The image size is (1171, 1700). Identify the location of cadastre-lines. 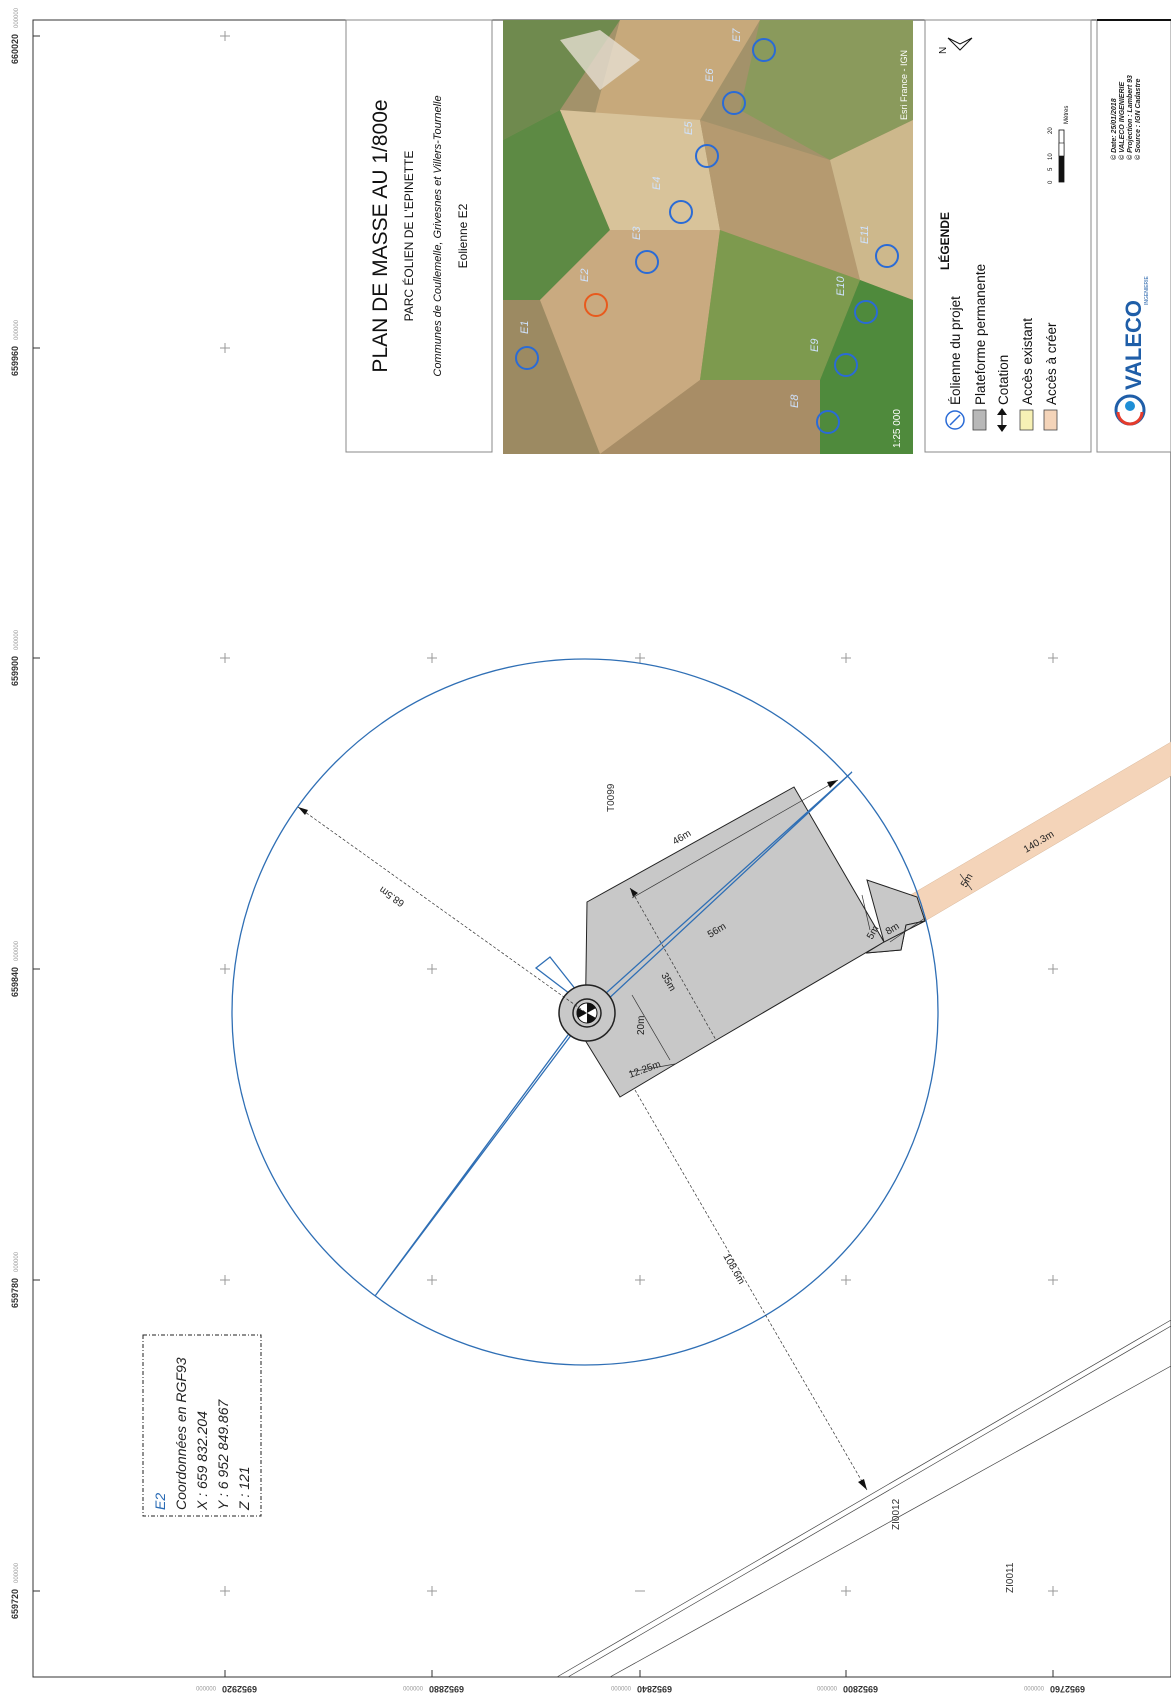
(863, 1498).